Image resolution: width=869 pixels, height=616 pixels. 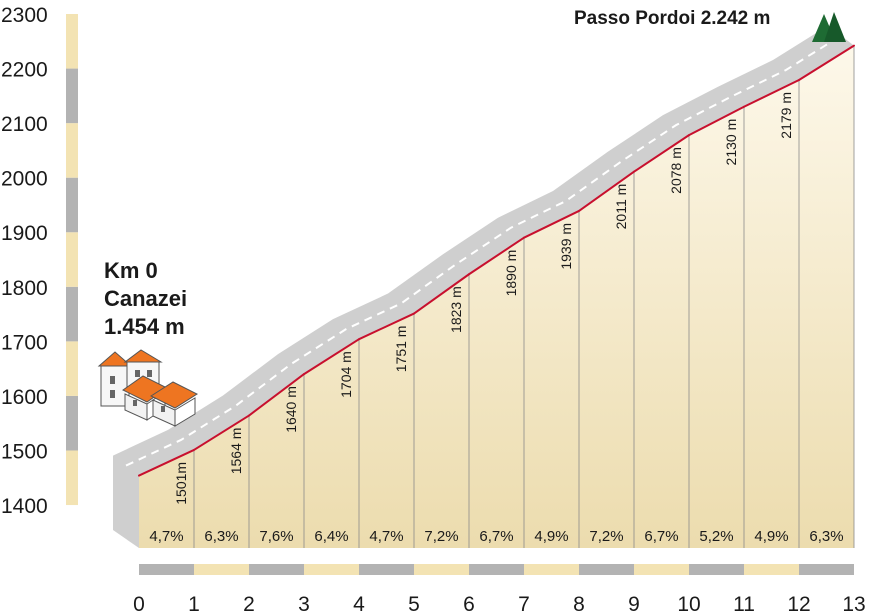 What do you see at coordinates (24, 342) in the screenshot?
I see `y-tick-label: 1700` at bounding box center [24, 342].